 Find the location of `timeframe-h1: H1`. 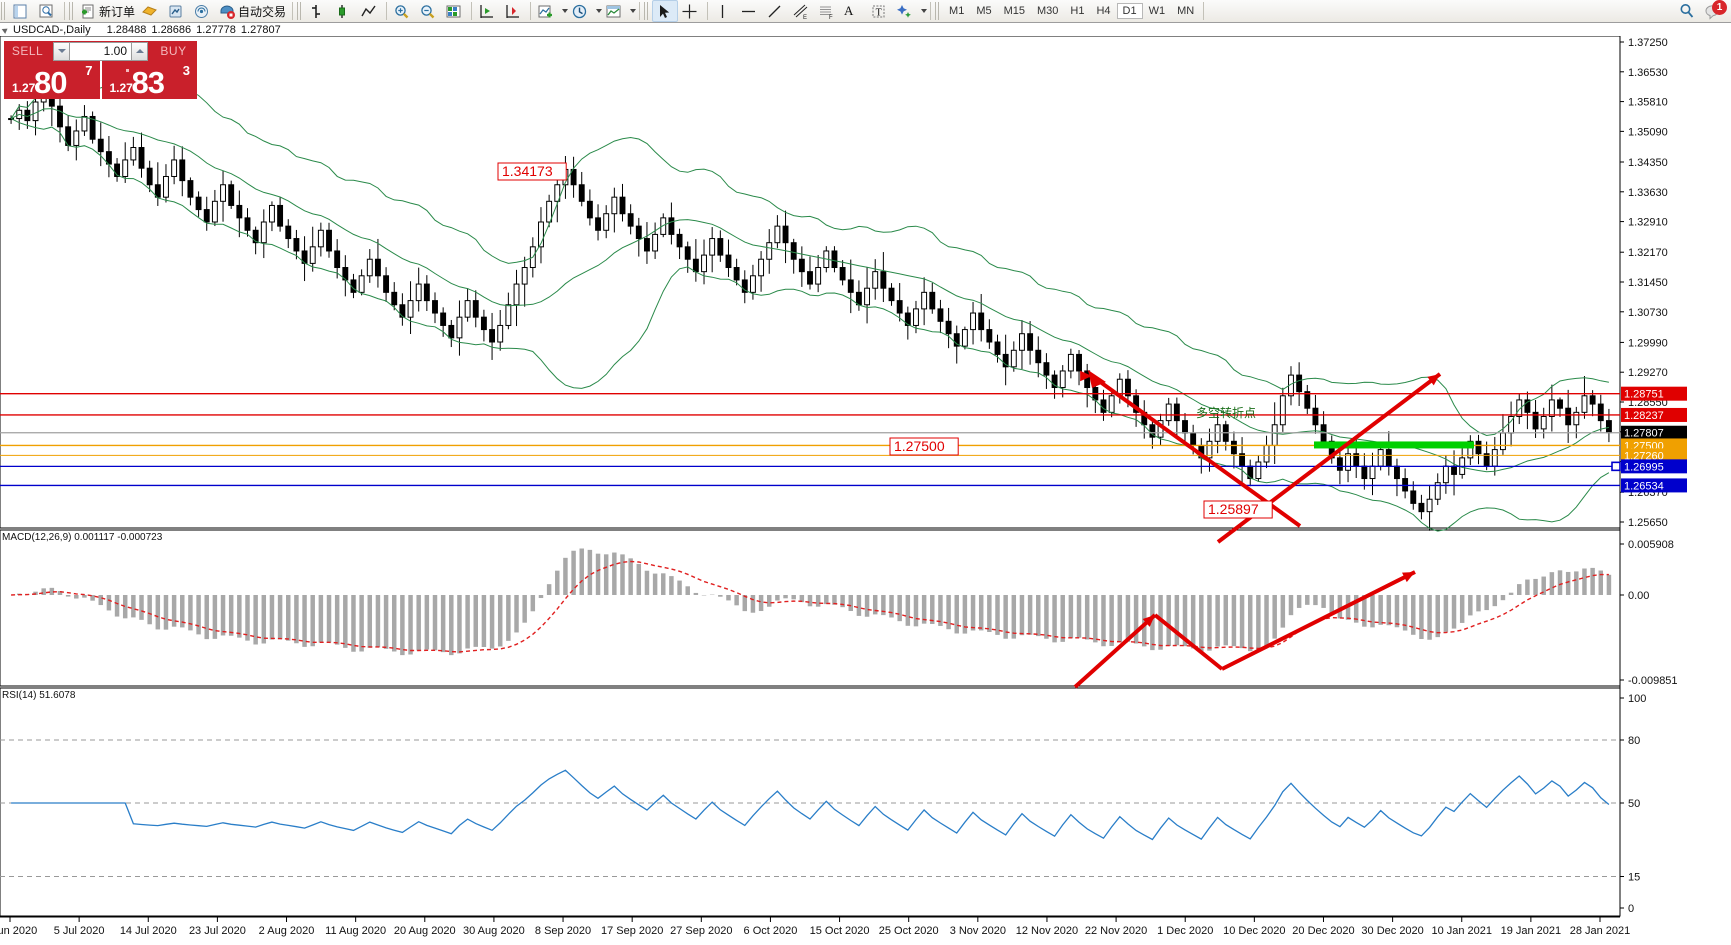

timeframe-h1: H1 is located at coordinates (1077, 11).